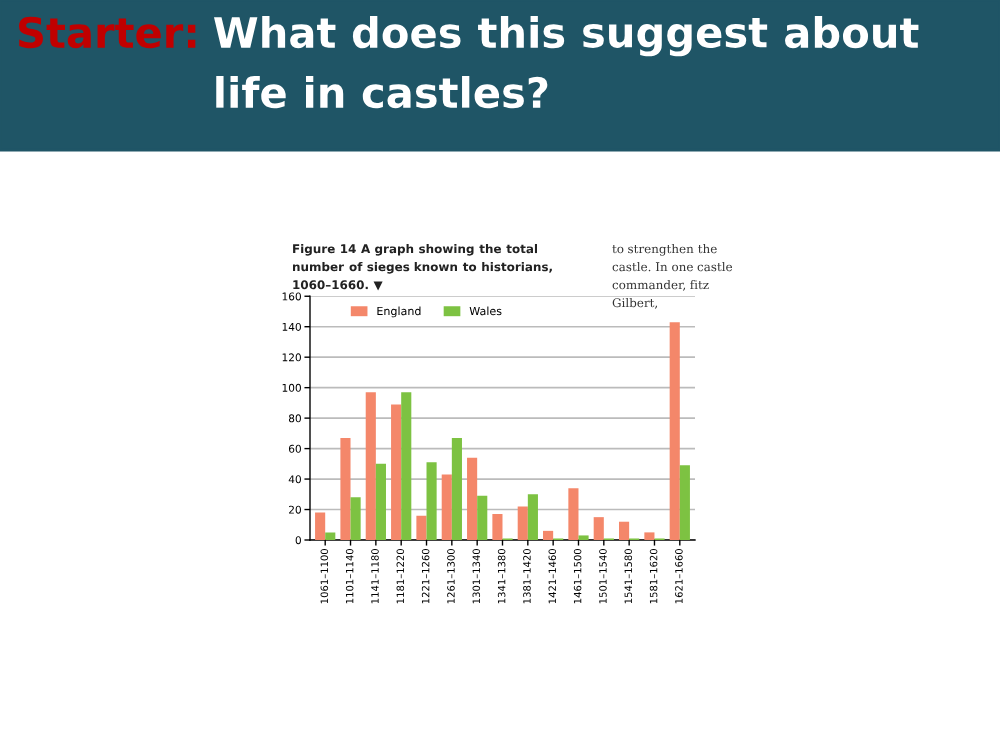 Image resolution: width=1000 pixels, height=750 pixels. Describe the element at coordinates (107, 32) in the screenshot. I see `chart-title: Starter:` at that location.